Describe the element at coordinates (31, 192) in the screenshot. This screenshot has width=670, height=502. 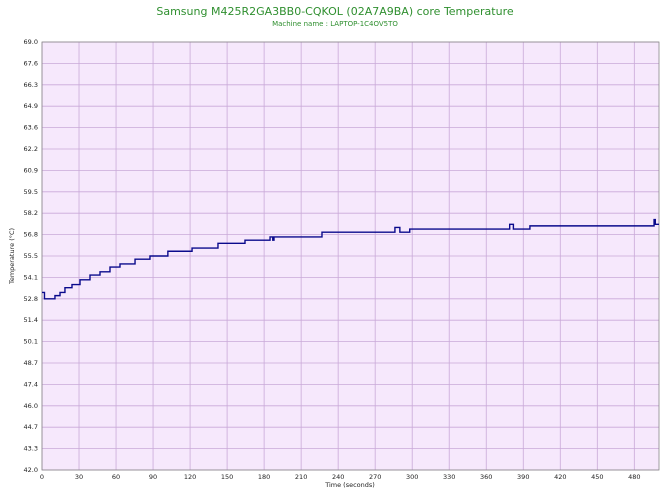
I see `y-tick-label: 59.5` at that location.